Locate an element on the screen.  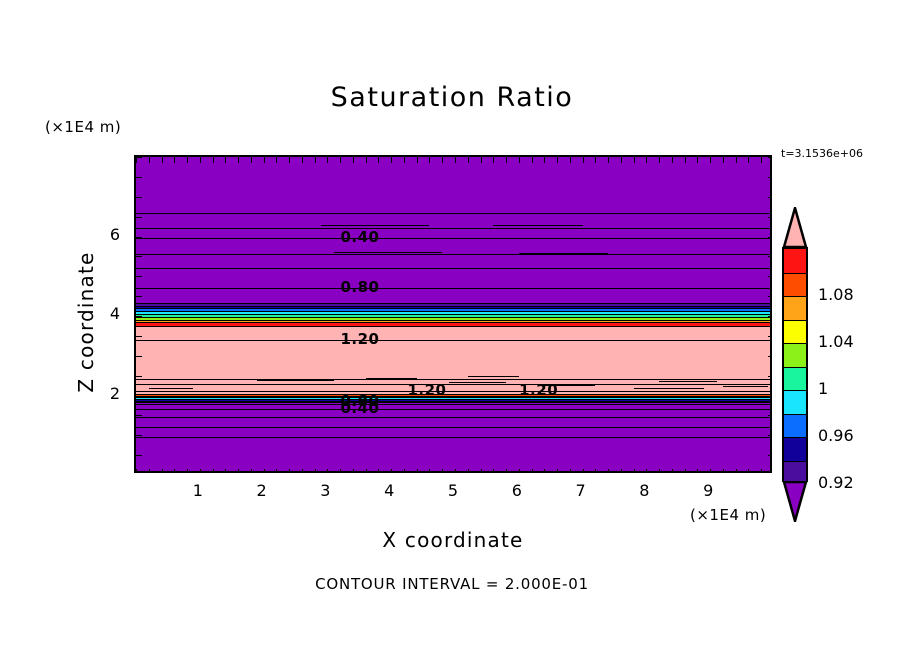
colorbar-label: 1.04 is located at coordinates (836, 341).